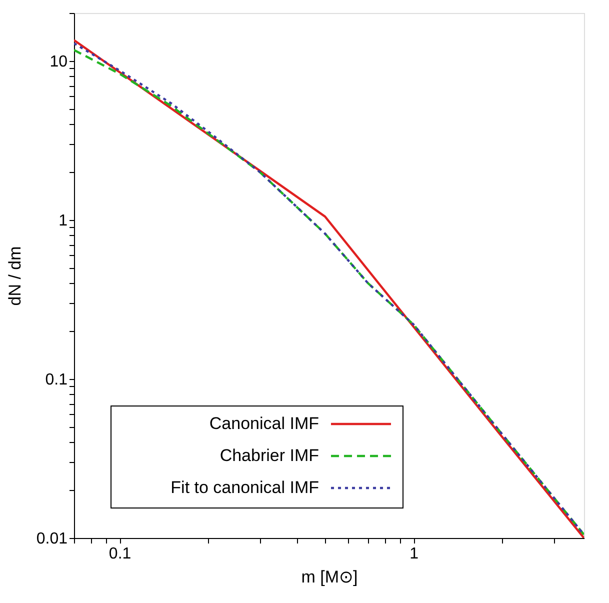 This screenshot has height=603, width=609. What do you see at coordinates (52, 539) in the screenshot?
I see `y-tick-label: 0.01` at bounding box center [52, 539].